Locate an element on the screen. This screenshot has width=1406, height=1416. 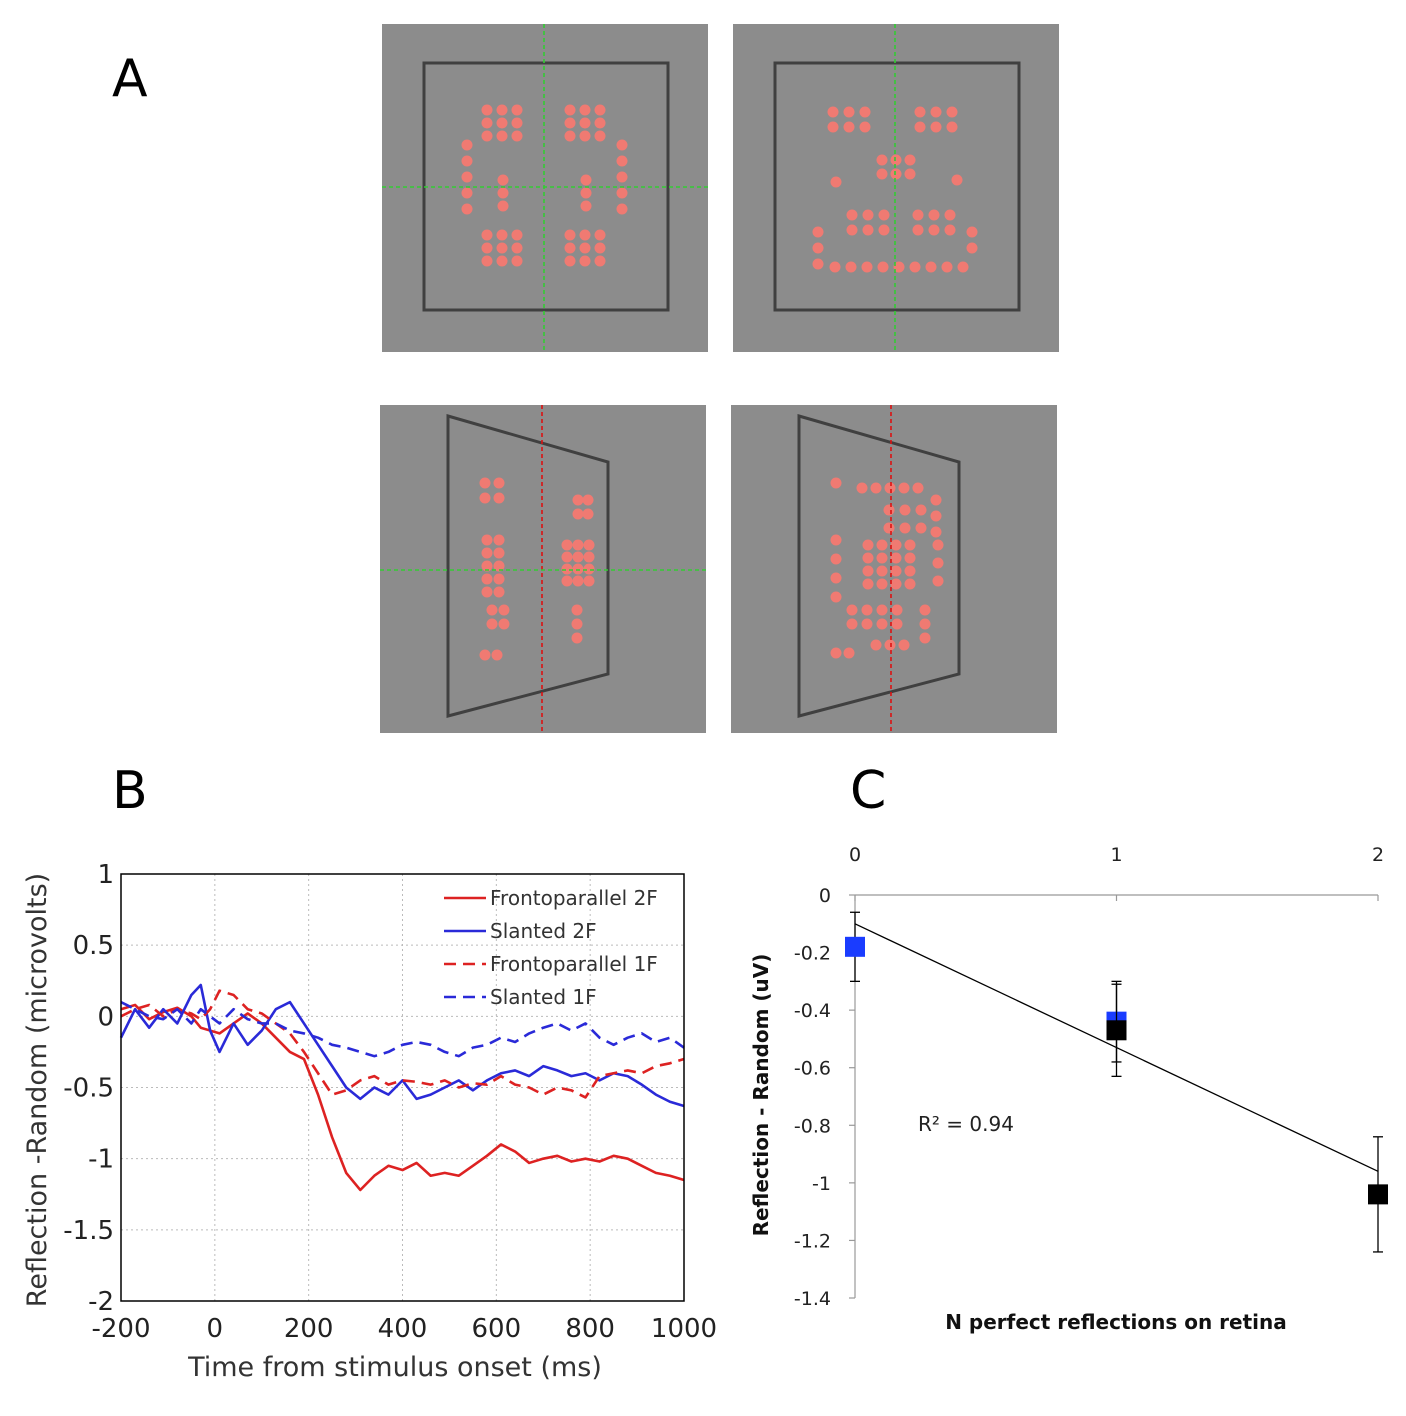
legend-label: Slanted 2F is located at coordinates (543, 931).